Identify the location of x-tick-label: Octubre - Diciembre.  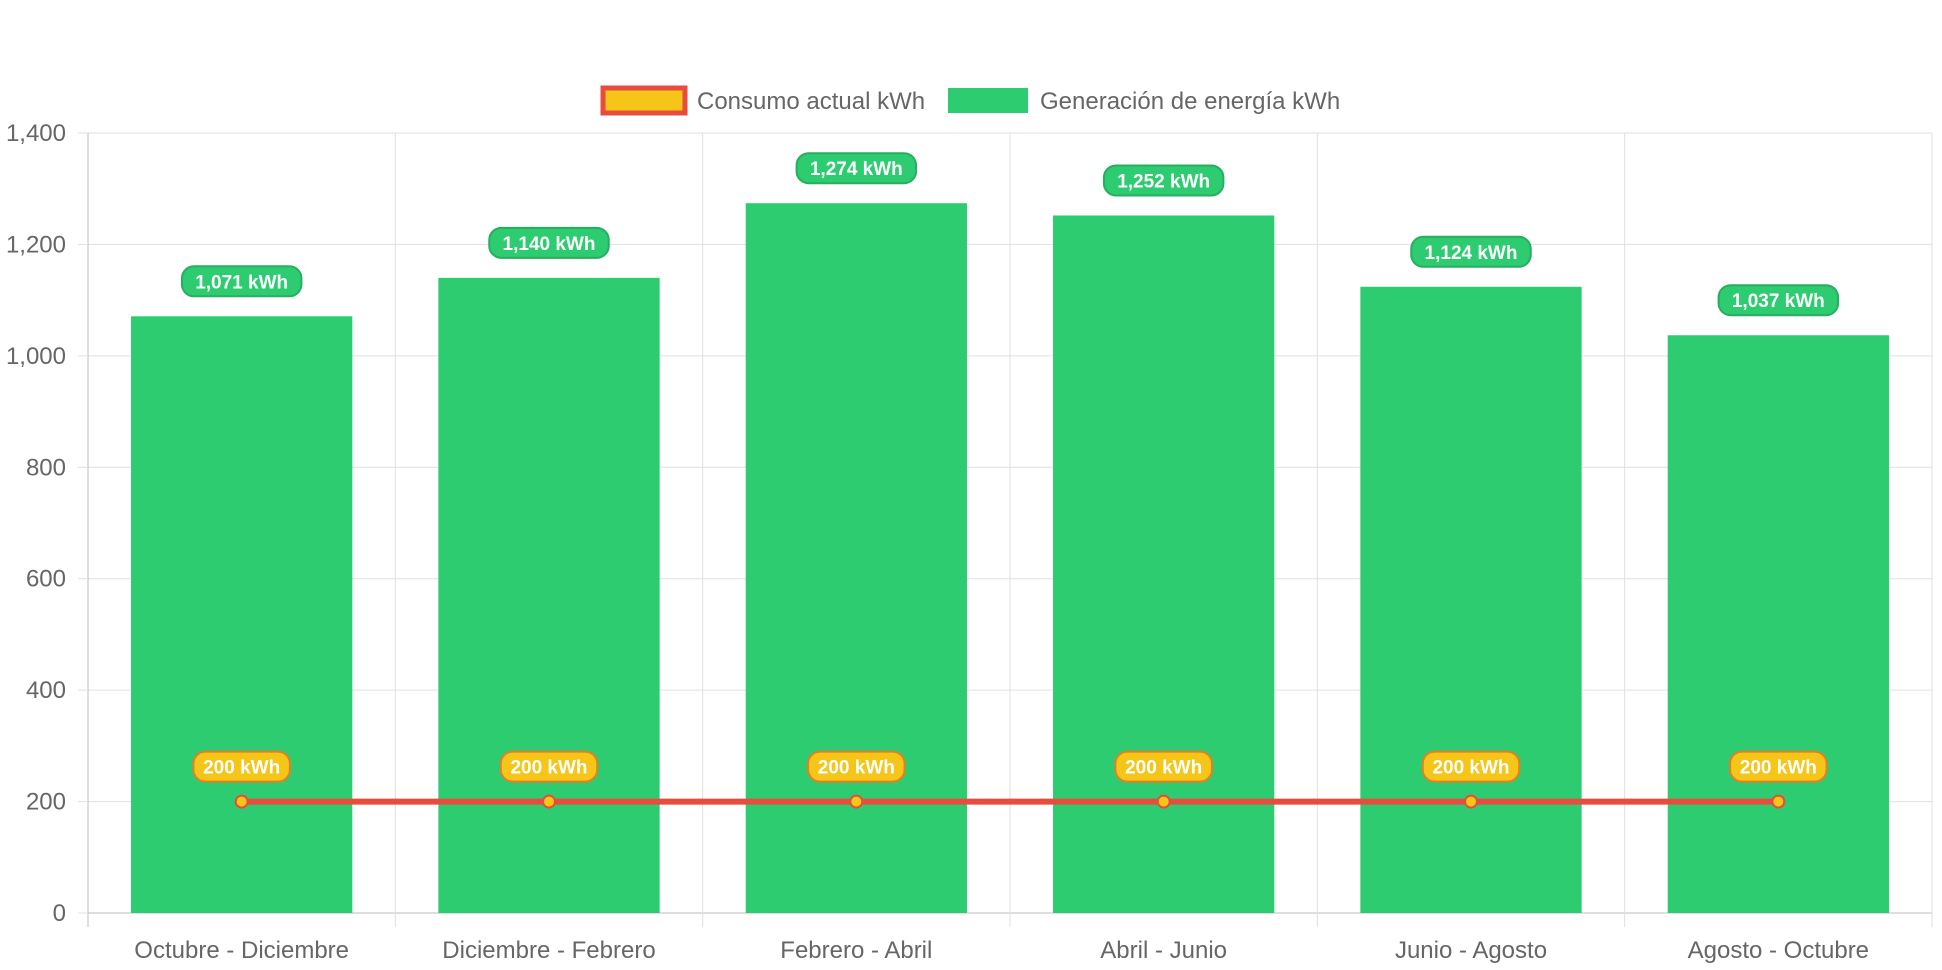
(241, 950).